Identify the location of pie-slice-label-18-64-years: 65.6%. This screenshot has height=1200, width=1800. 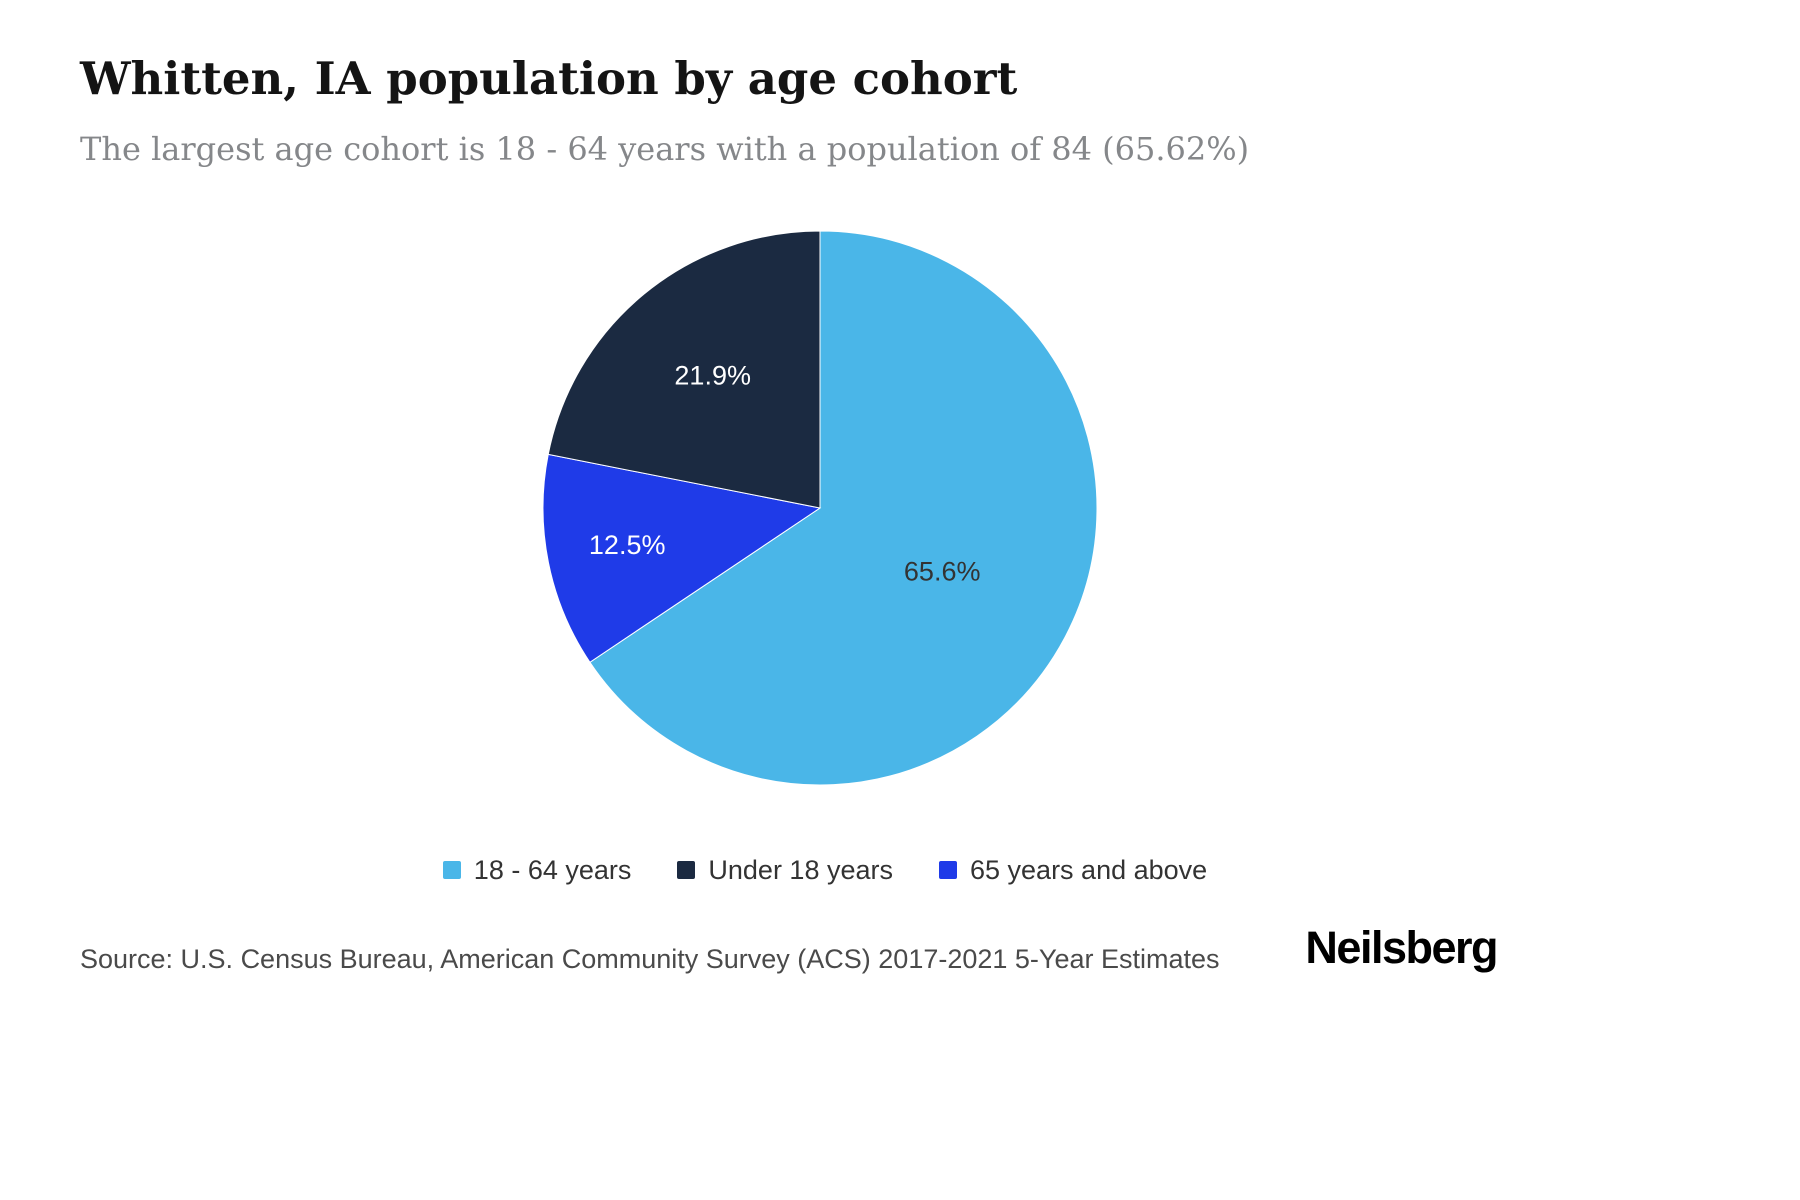
(942, 571).